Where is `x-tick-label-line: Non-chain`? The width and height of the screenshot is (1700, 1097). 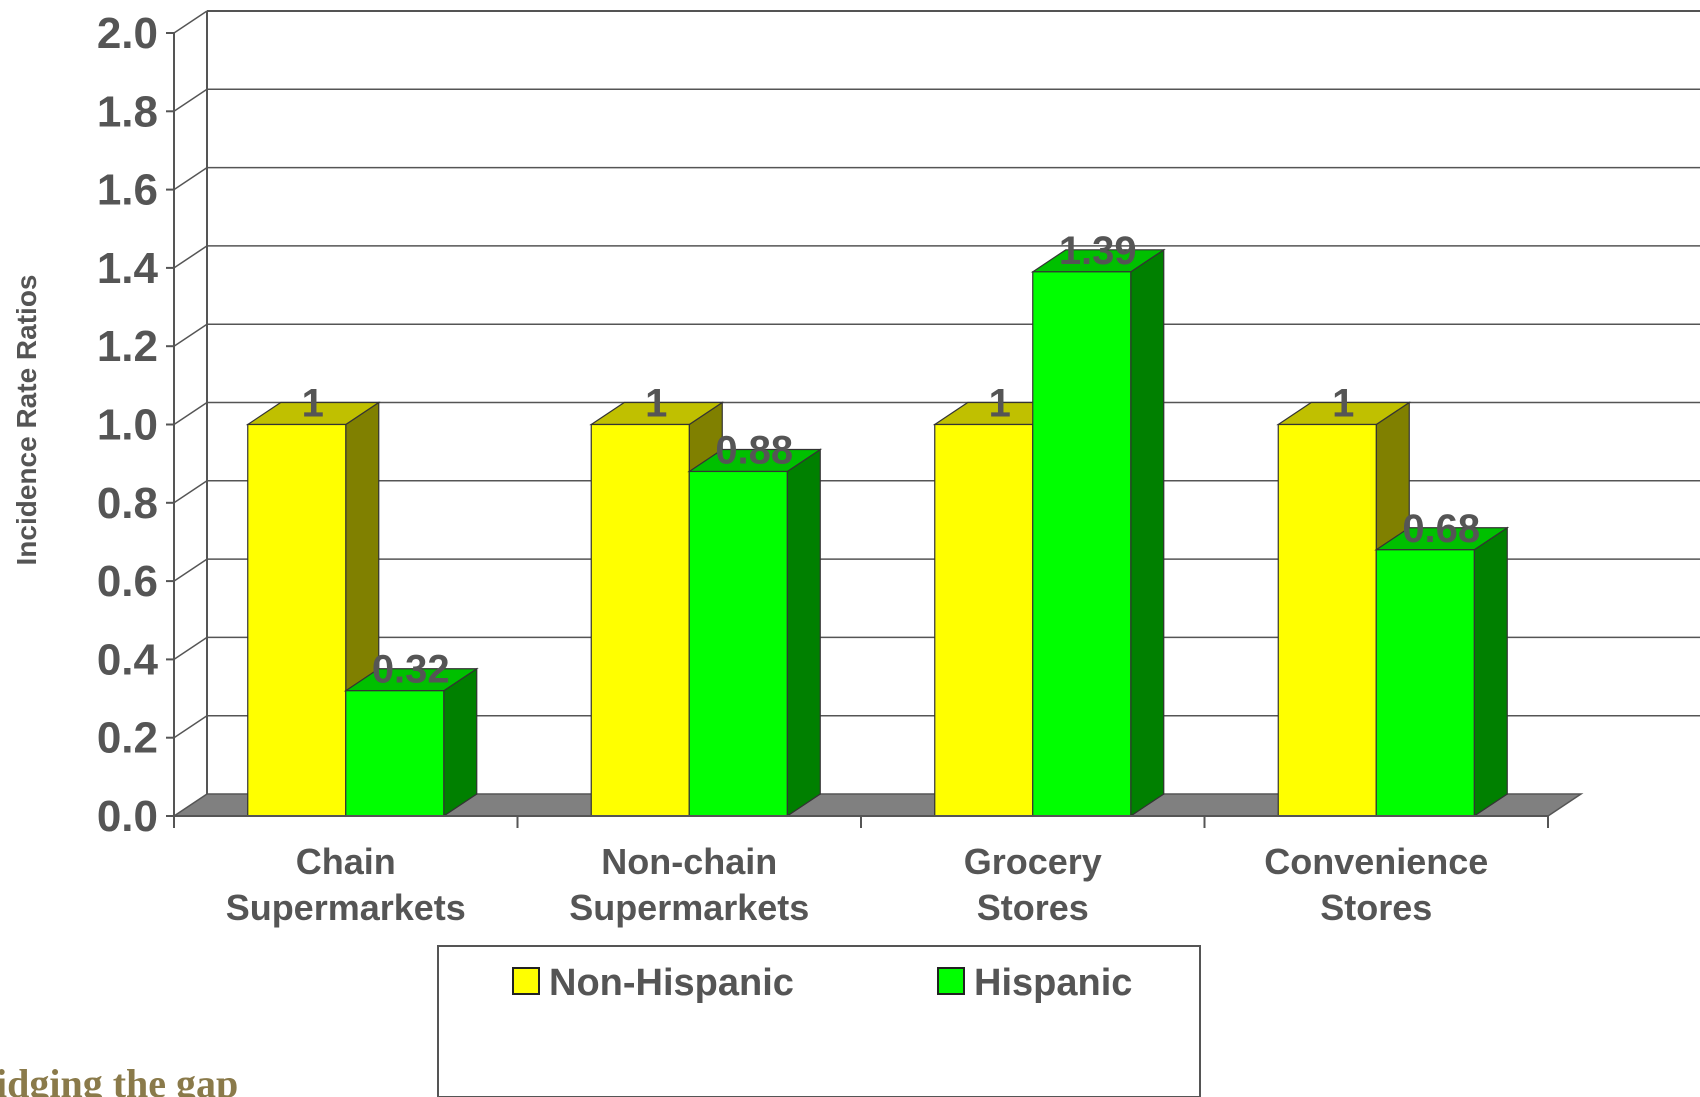 x-tick-label-line: Non-chain is located at coordinates (689, 861).